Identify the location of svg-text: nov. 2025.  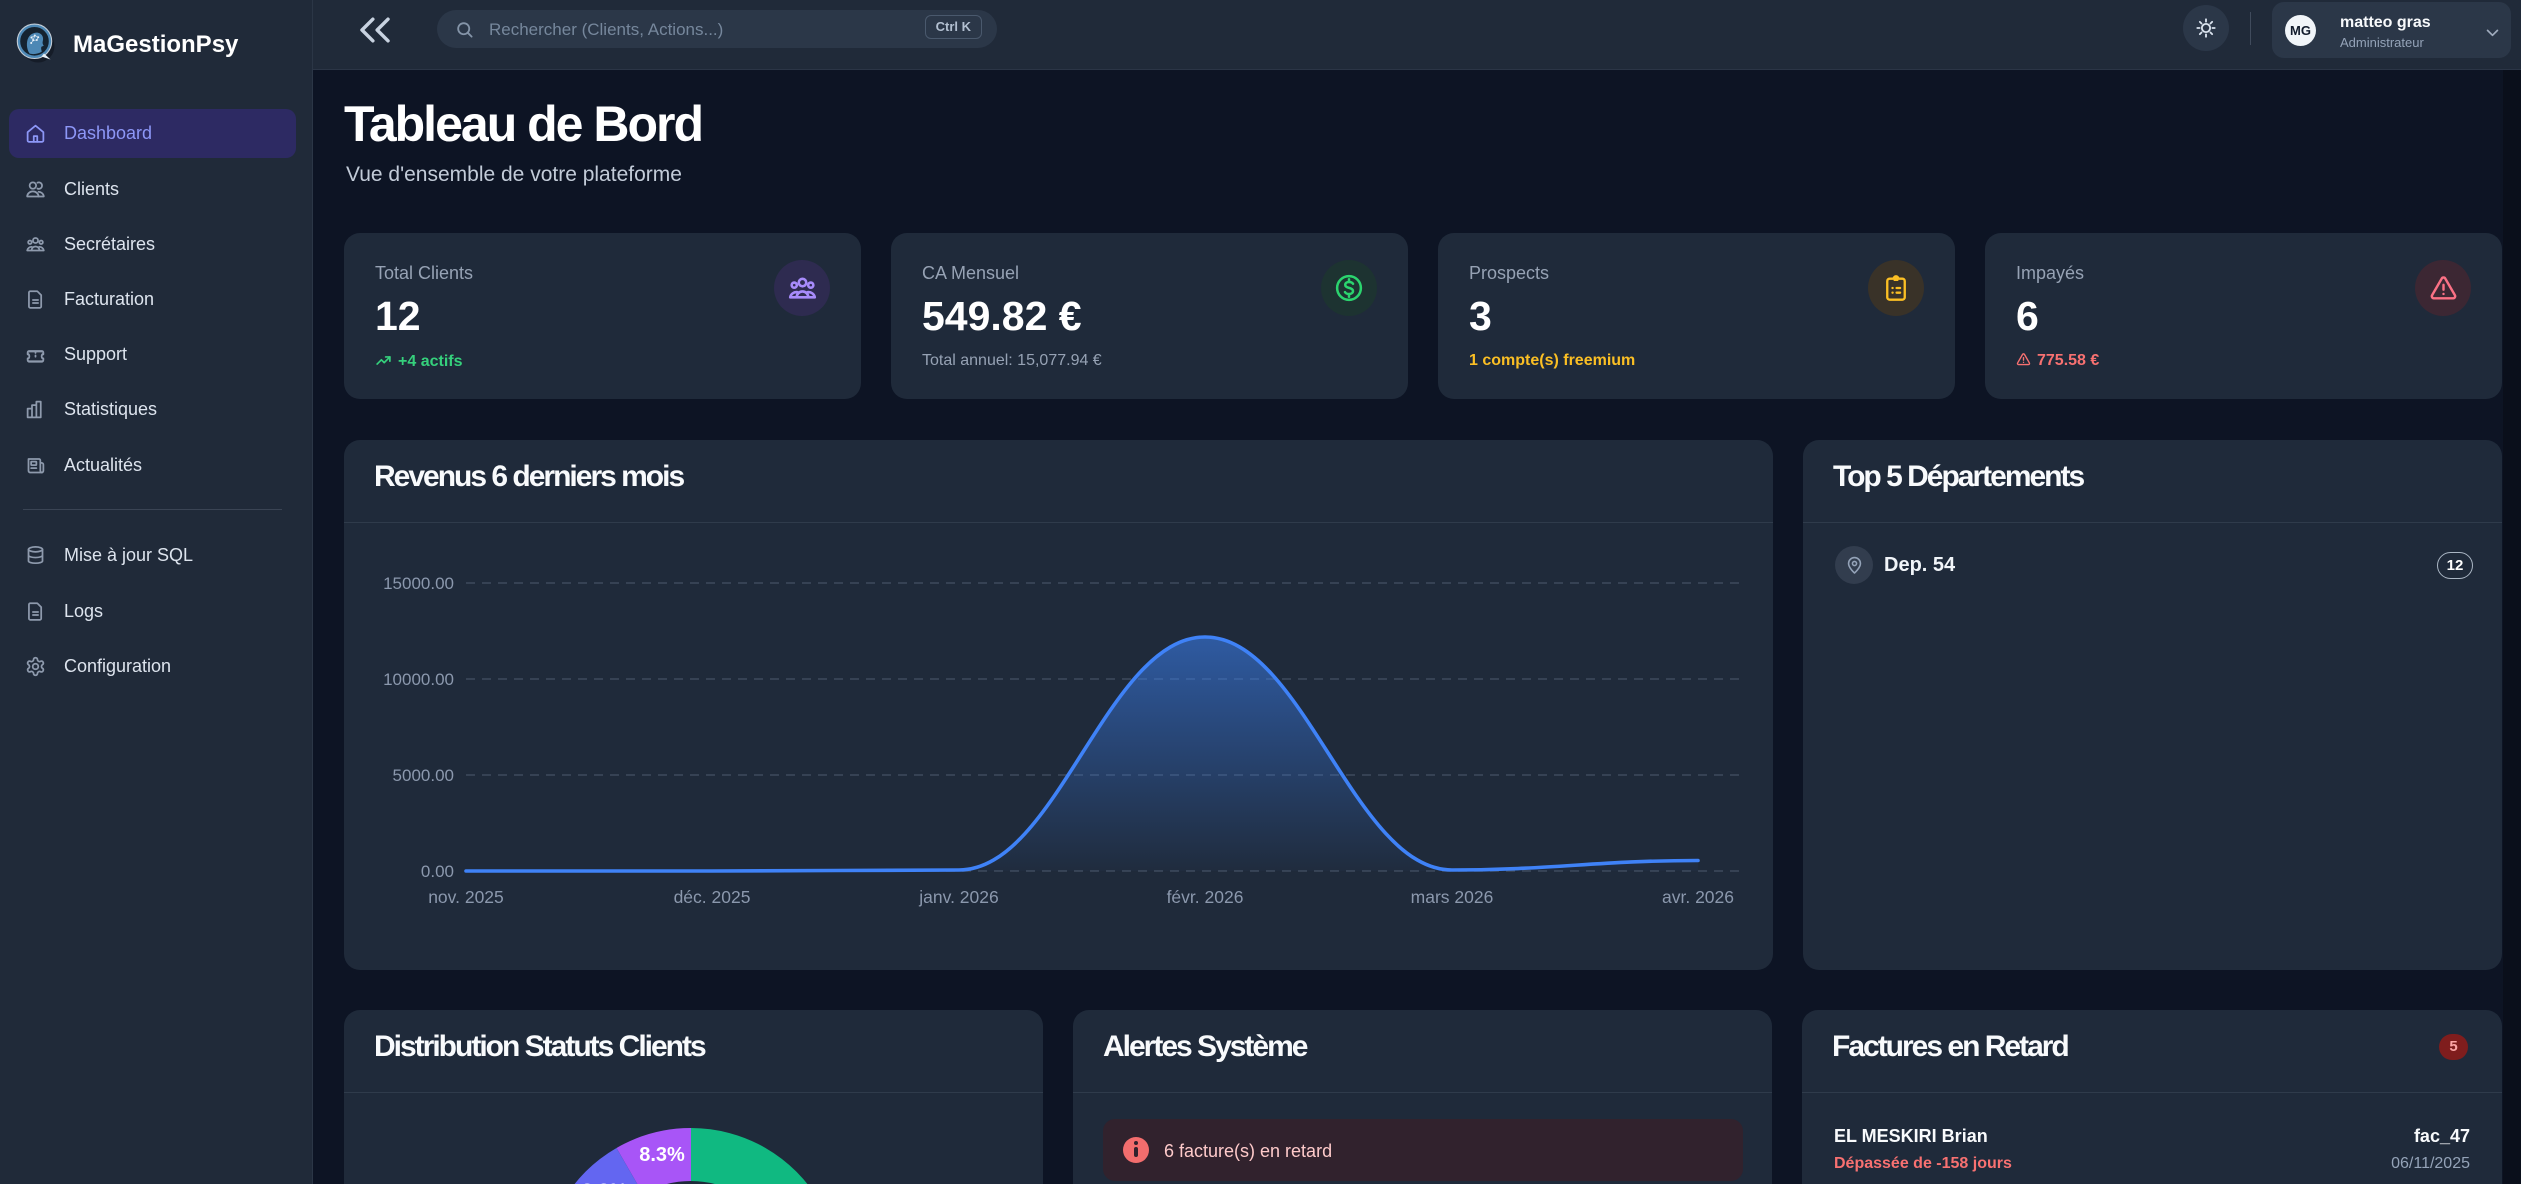
(466, 897).